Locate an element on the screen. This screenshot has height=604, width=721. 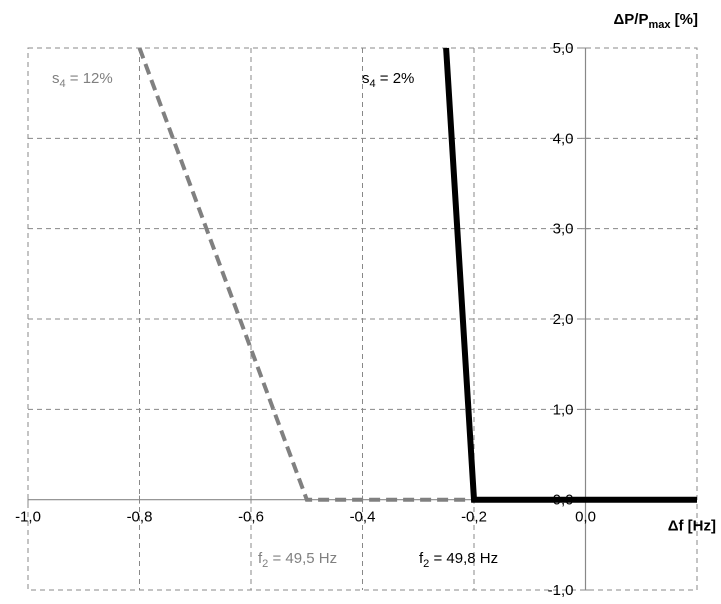
annotation-f2-495: f2 = 49,5 Hz is located at coordinates (297, 560).